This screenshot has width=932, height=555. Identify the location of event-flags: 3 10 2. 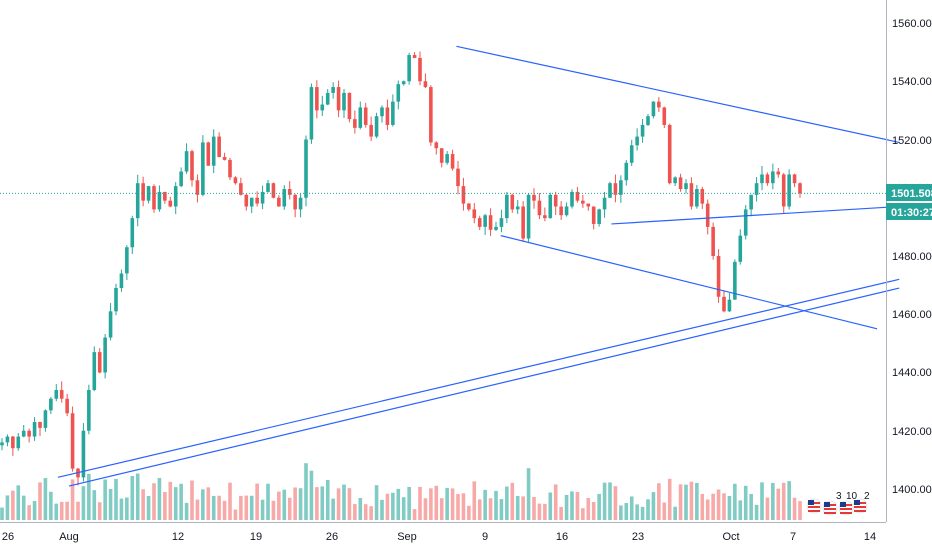
(838, 503).